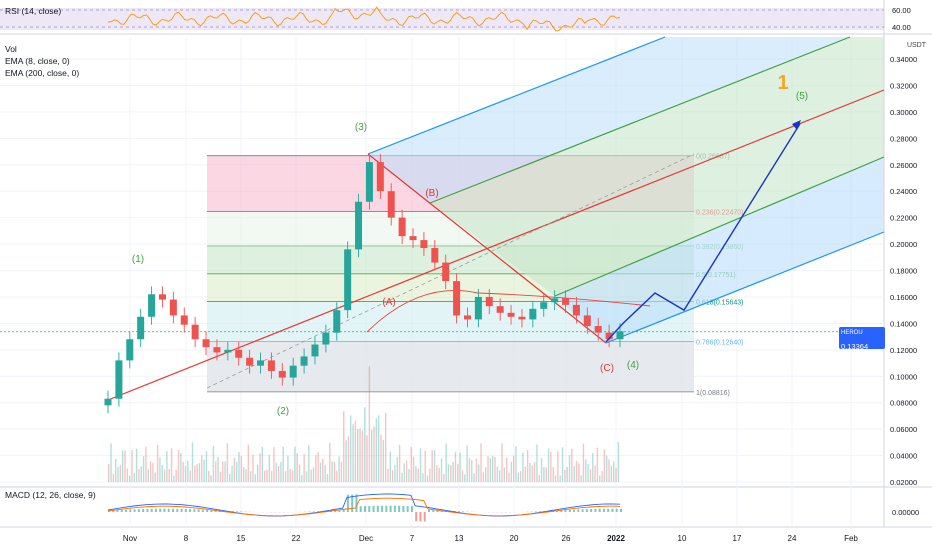 The image size is (932, 550). What do you see at coordinates (916, 45) in the screenshot?
I see `currency-label: USDT` at bounding box center [916, 45].